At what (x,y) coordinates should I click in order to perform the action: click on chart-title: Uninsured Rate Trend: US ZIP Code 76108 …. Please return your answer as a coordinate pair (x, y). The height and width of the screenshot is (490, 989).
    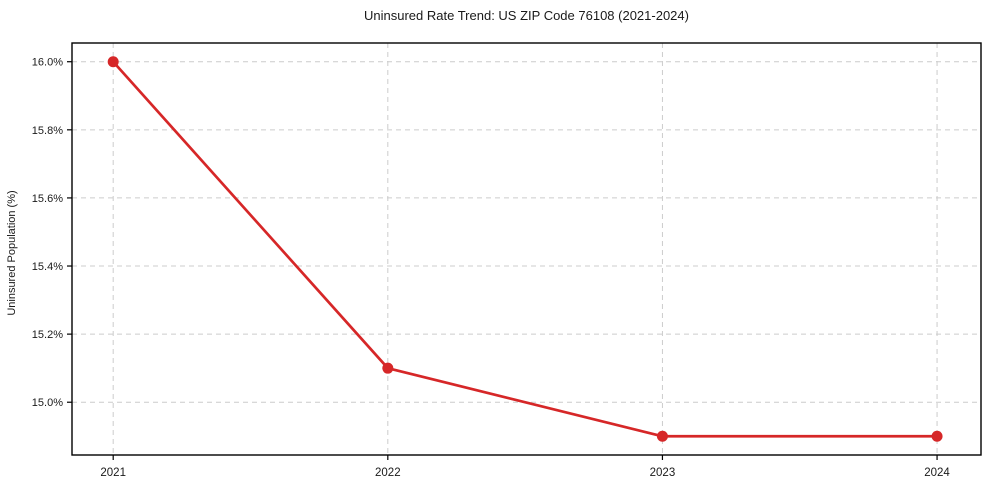
    Looking at the image, I should click on (526, 15).